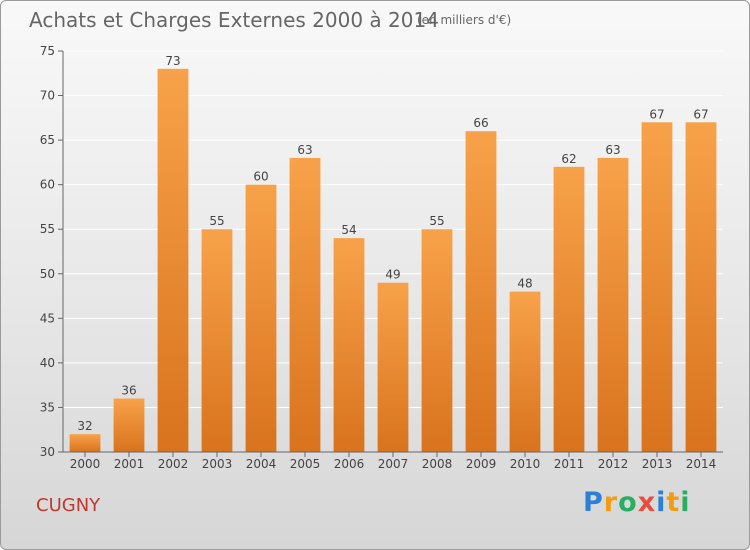 The width and height of the screenshot is (750, 550). Describe the element at coordinates (392, 275) in the screenshot. I see `value-label: 49` at that location.